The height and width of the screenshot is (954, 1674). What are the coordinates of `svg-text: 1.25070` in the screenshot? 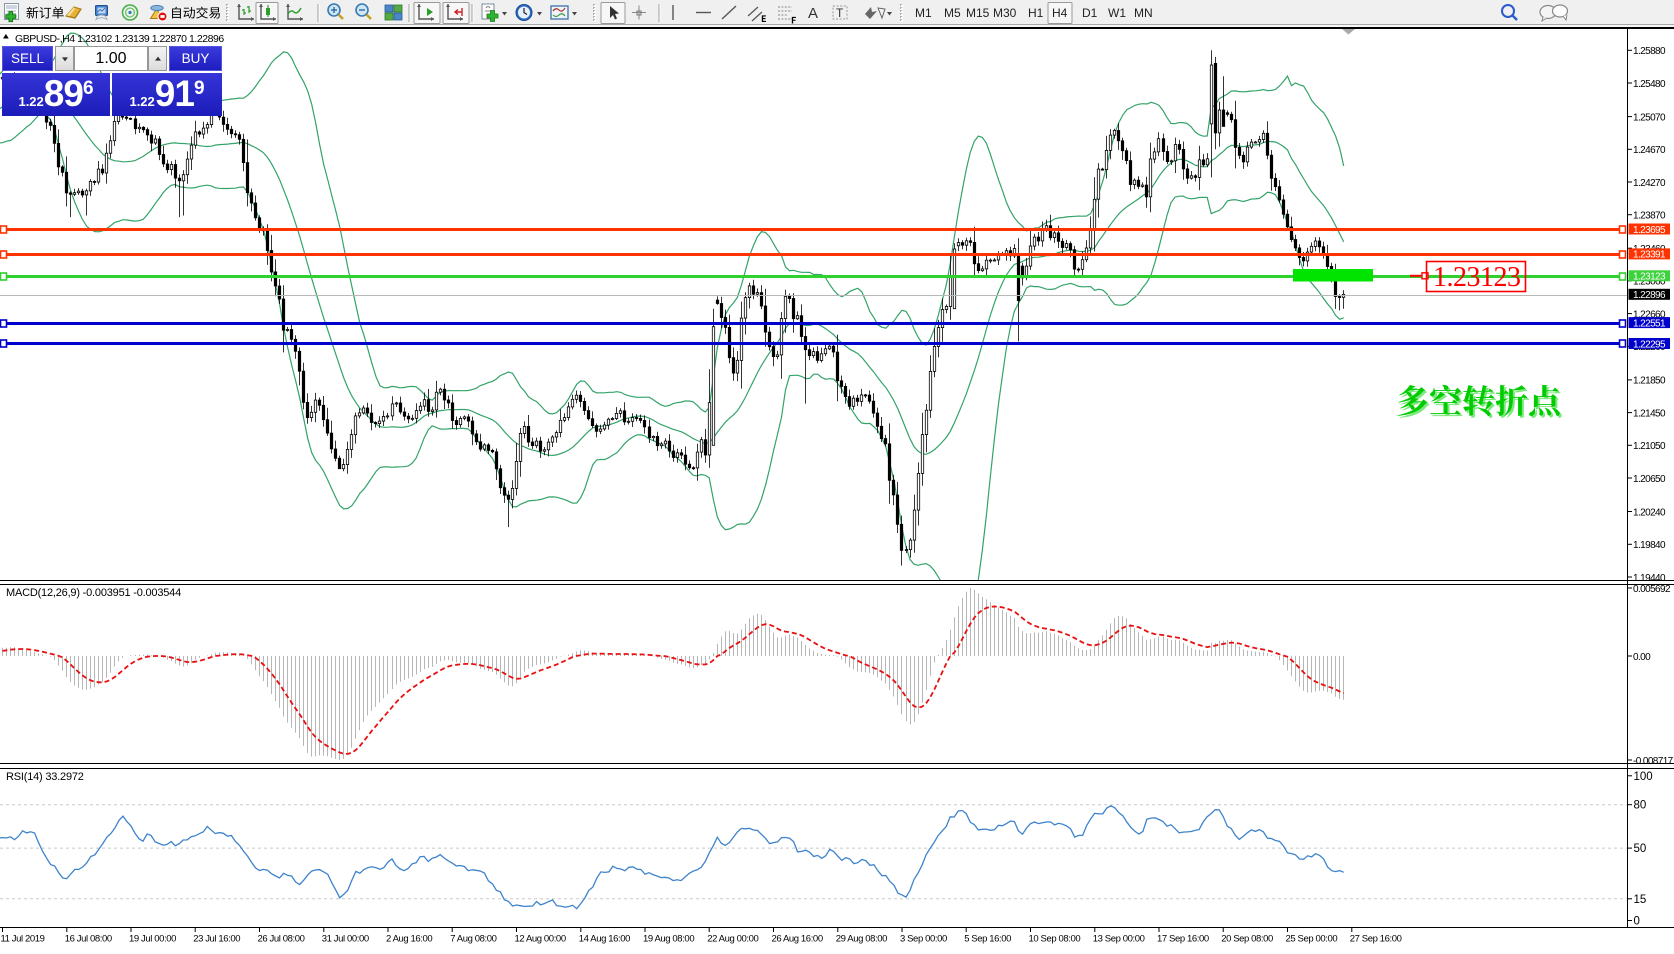 It's located at (1649, 117).